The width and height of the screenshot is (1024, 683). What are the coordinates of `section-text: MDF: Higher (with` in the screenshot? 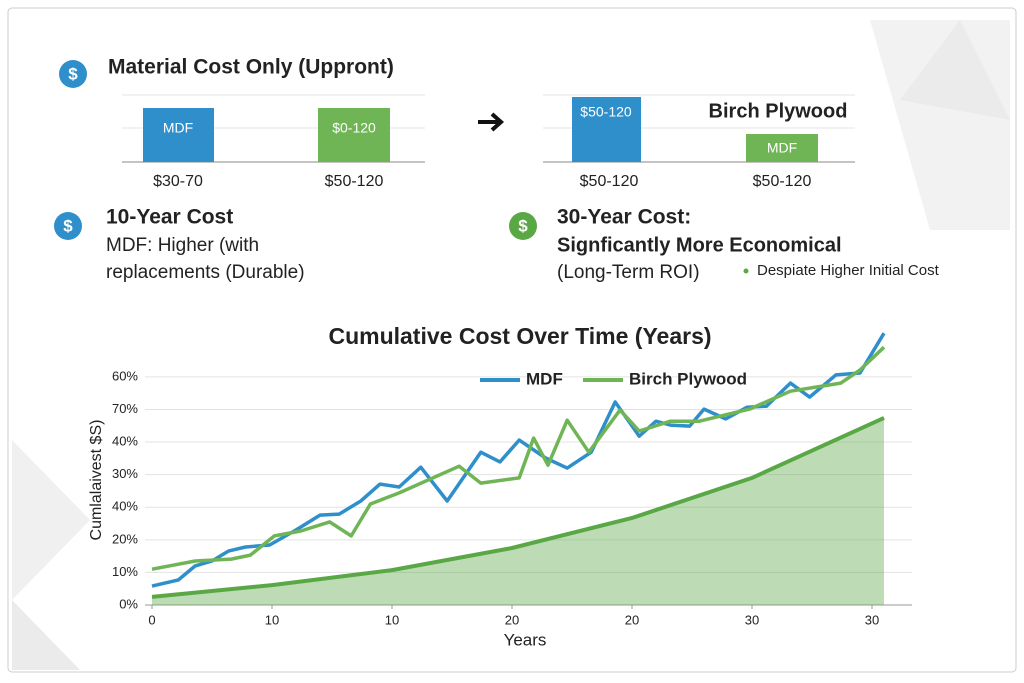 It's located at (182, 245).